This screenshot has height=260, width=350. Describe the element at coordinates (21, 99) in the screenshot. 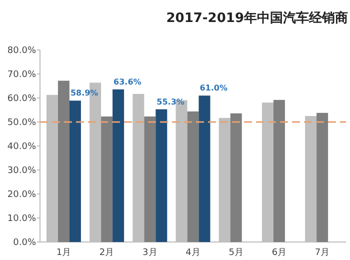

I see `y-tick-label: 60.0%` at that location.